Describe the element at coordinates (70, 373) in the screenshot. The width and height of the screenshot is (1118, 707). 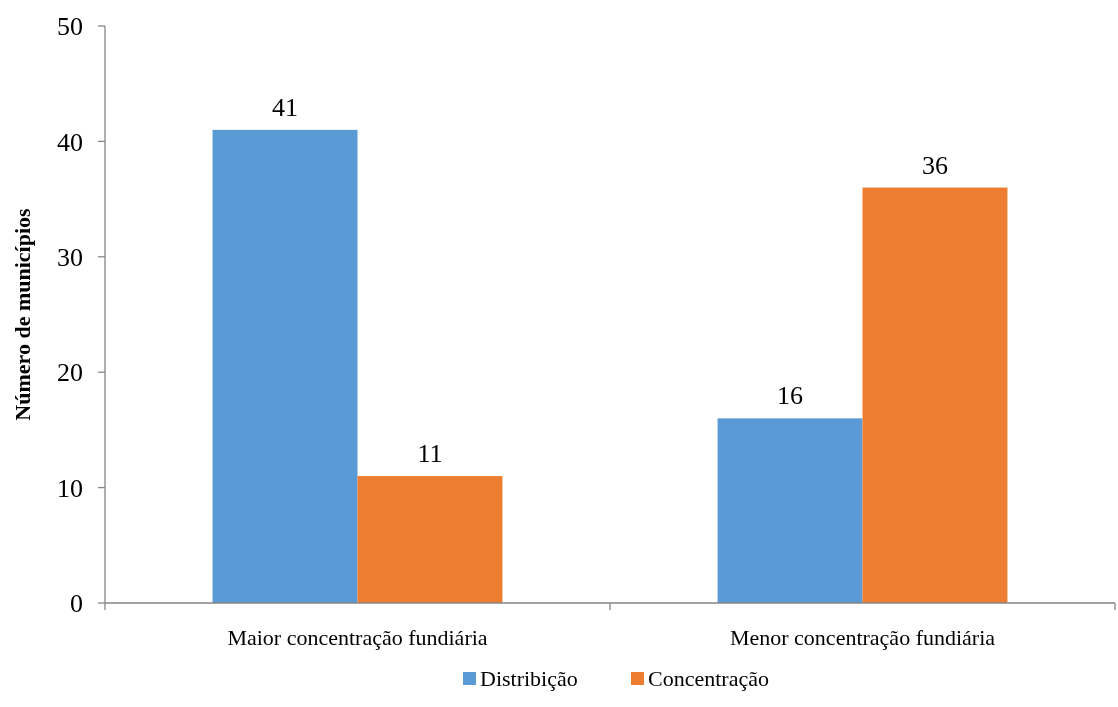
I see `y-tick-label: 20` at that location.